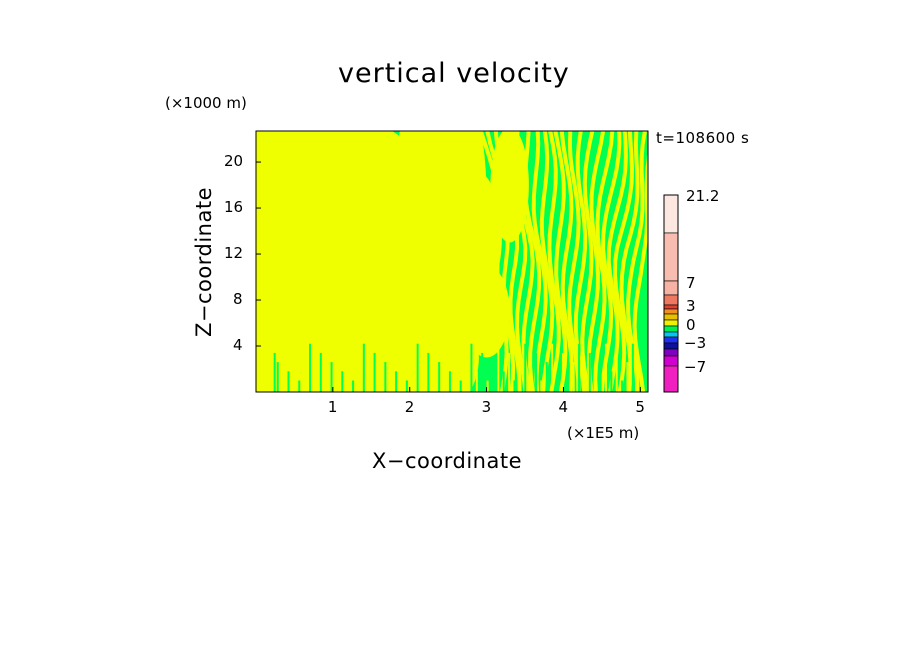 The image size is (904, 654). What do you see at coordinates (234, 161) in the screenshot?
I see `y-tick-label: 20` at bounding box center [234, 161].